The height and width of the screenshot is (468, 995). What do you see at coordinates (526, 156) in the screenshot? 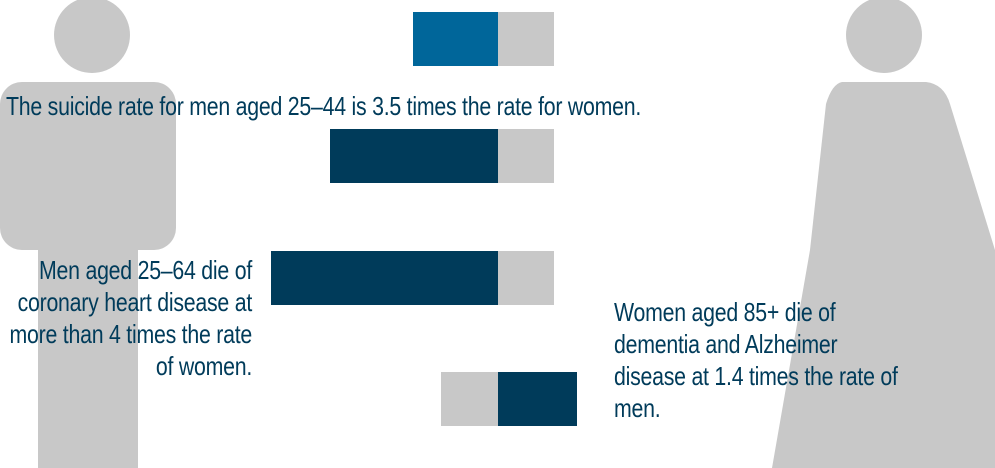
I see `bar-2-remainder` at bounding box center [526, 156].